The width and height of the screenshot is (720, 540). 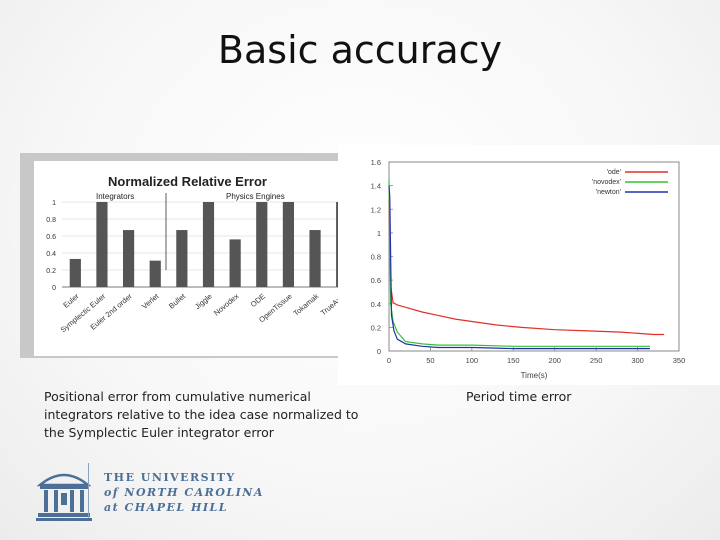 What do you see at coordinates (51, 271) in the screenshot?
I see `bar-y-tick-label: 0.2` at bounding box center [51, 271].